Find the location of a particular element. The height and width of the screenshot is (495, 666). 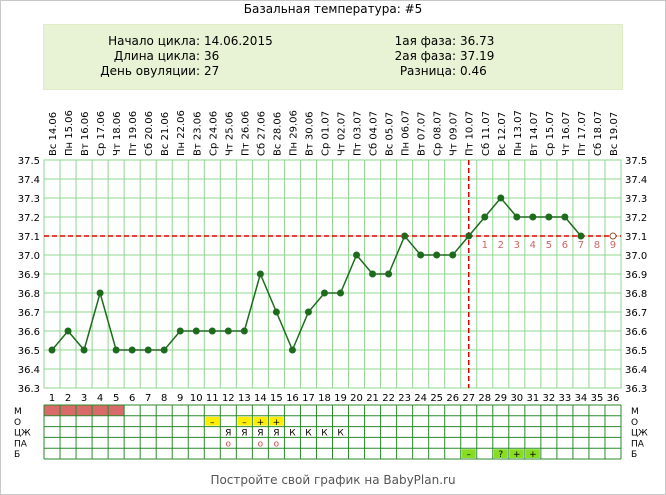

date-label: Вс 12.07 is located at coordinates (502, 134).